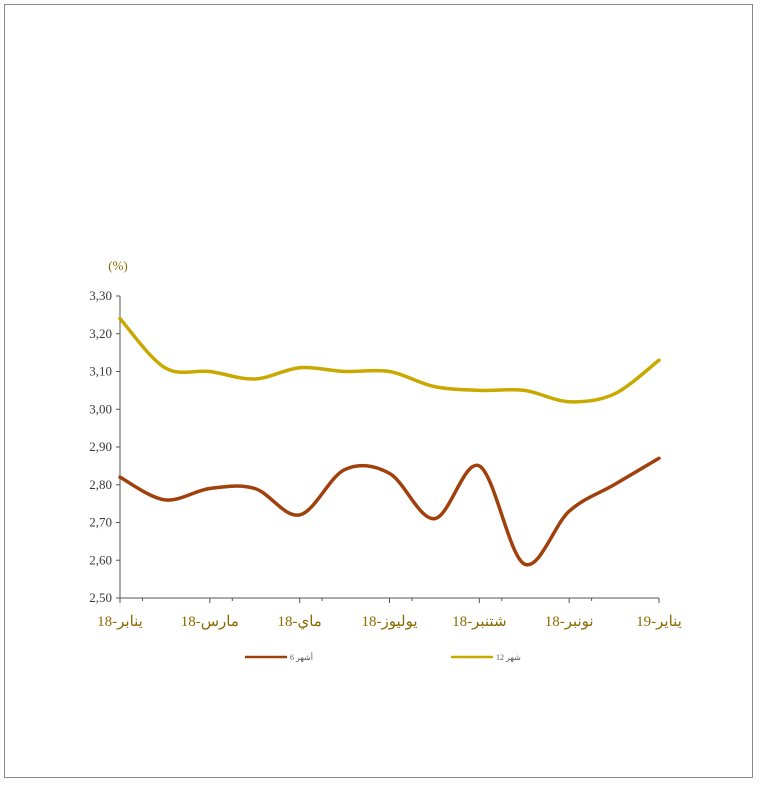 Image resolution: width=761 pixels, height=787 pixels. What do you see at coordinates (299, 622) in the screenshot?
I see `x-tick-label: ماي-18` at bounding box center [299, 622].